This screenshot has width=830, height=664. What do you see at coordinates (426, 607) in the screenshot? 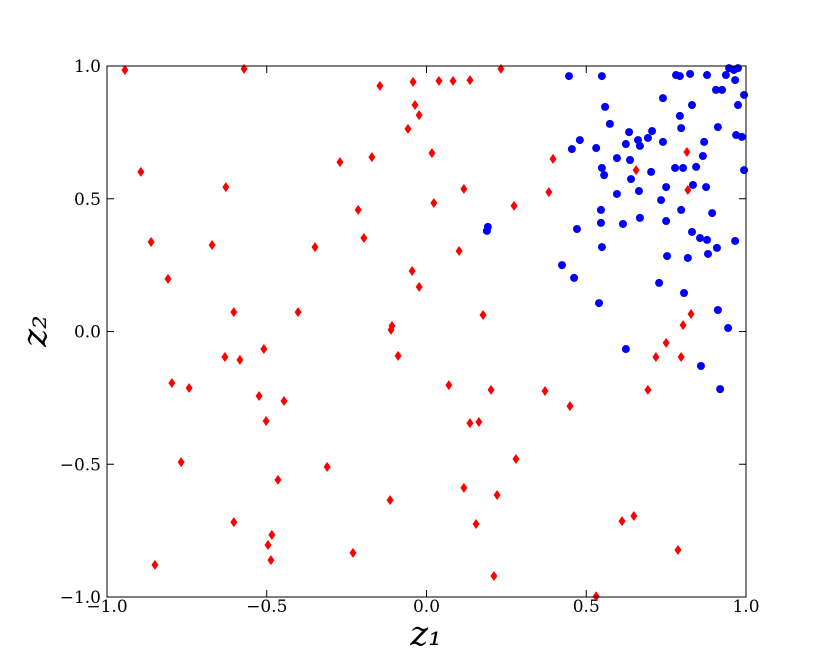
I see `x-tick-label: 0.0` at bounding box center [426, 607].